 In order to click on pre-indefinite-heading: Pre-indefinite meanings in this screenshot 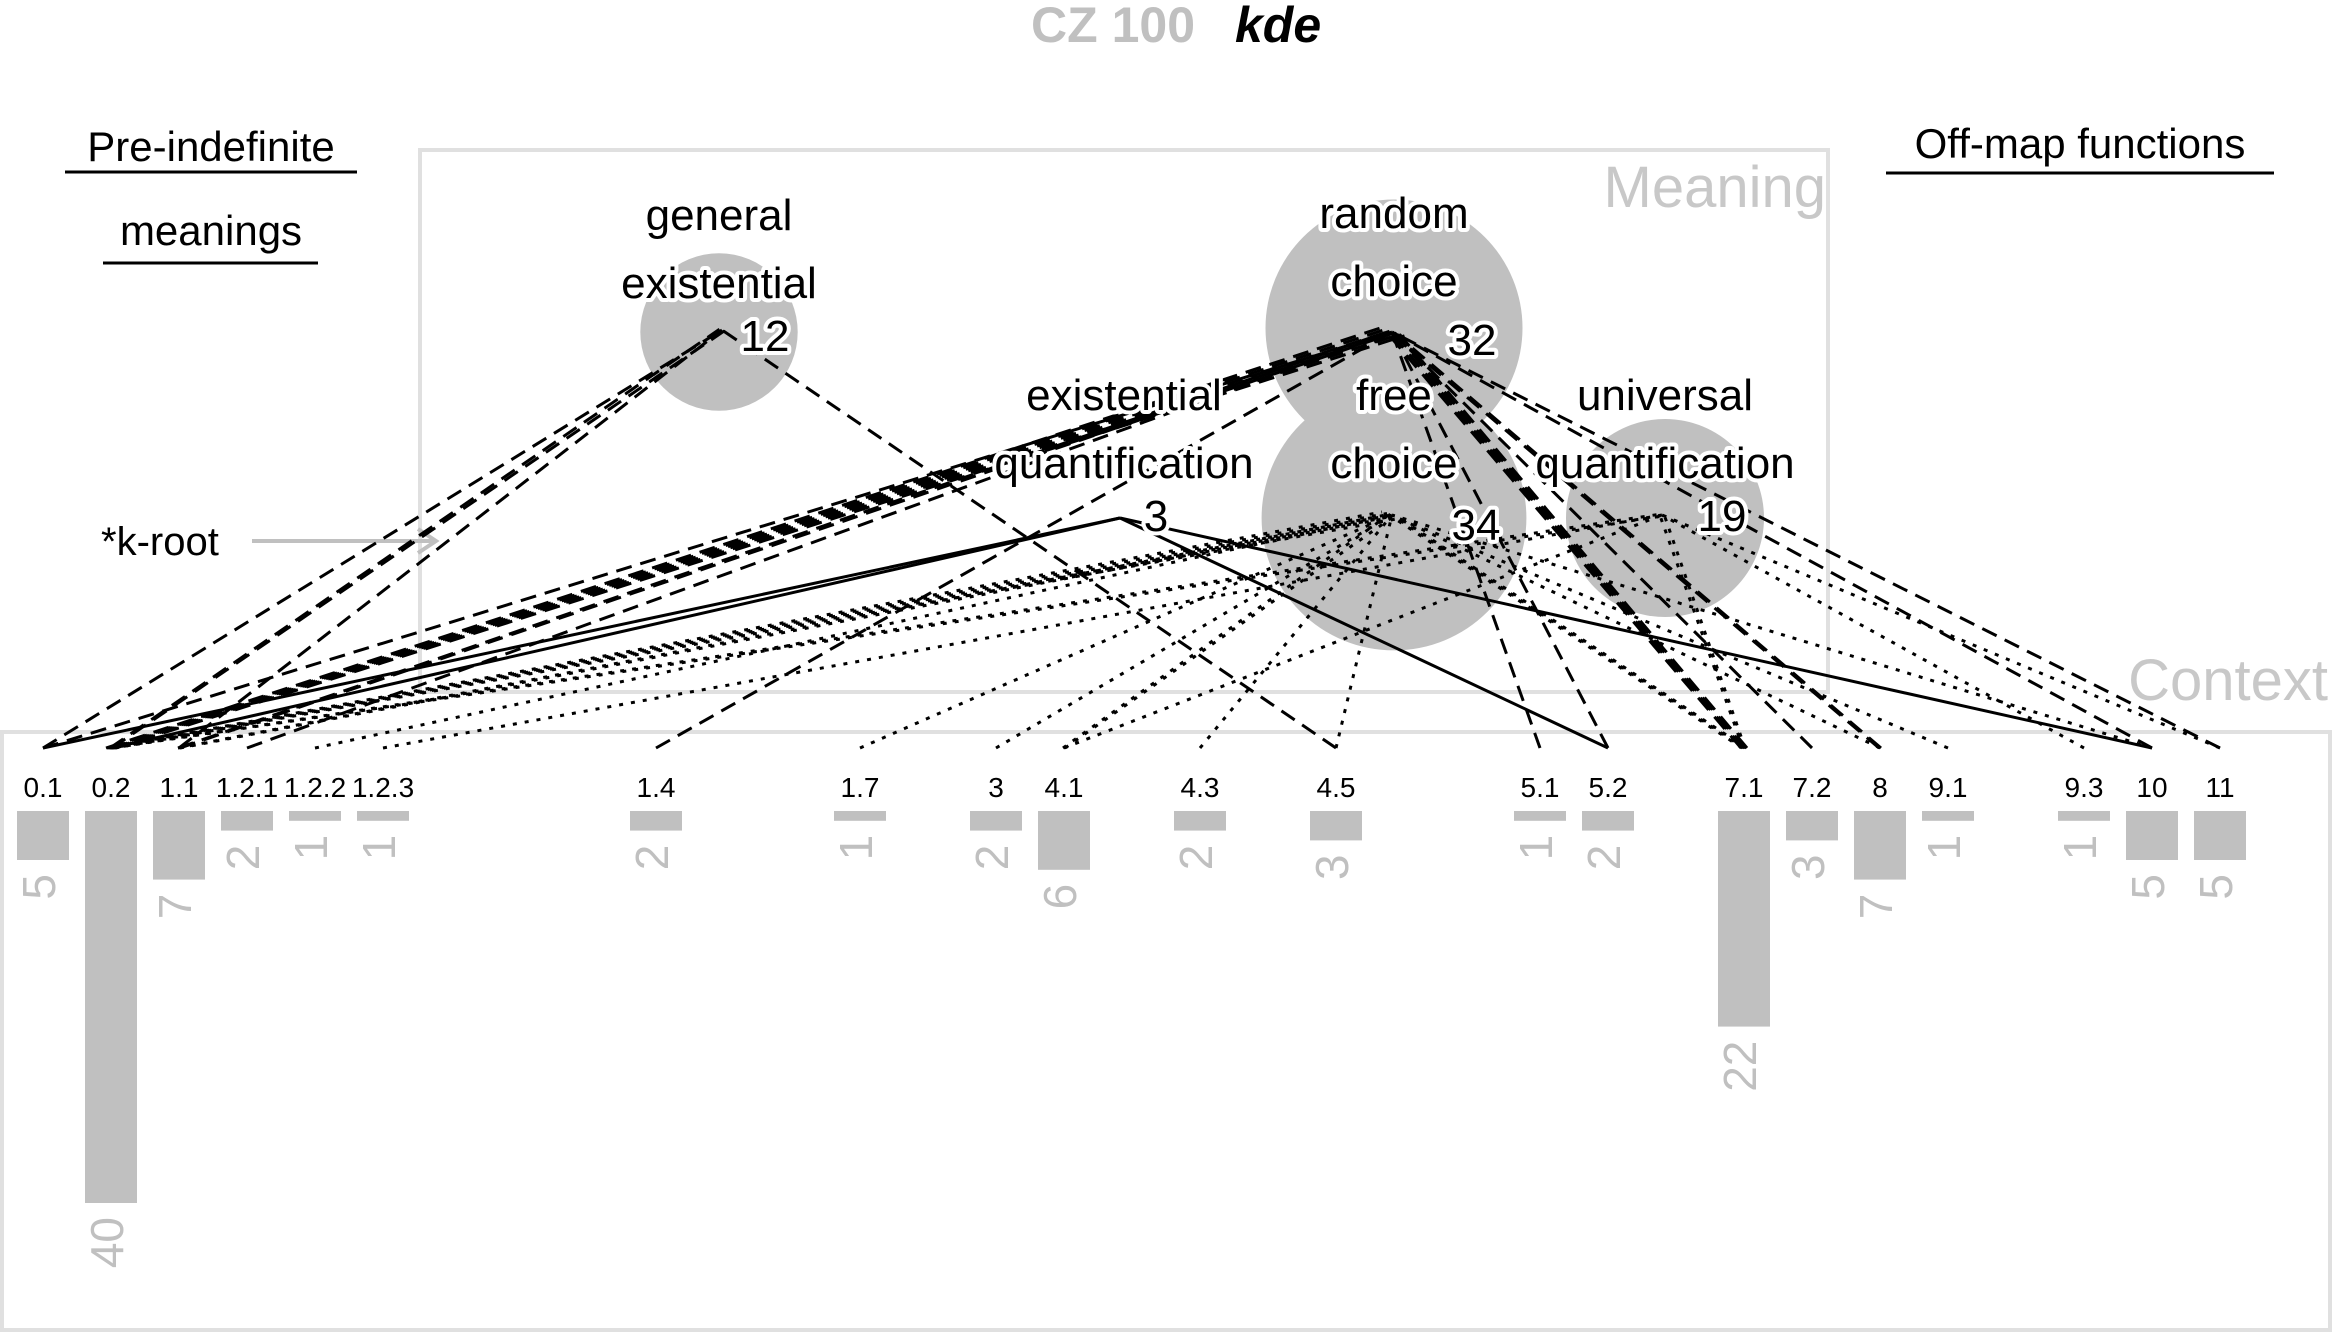, I will do `click(211, 194)`.